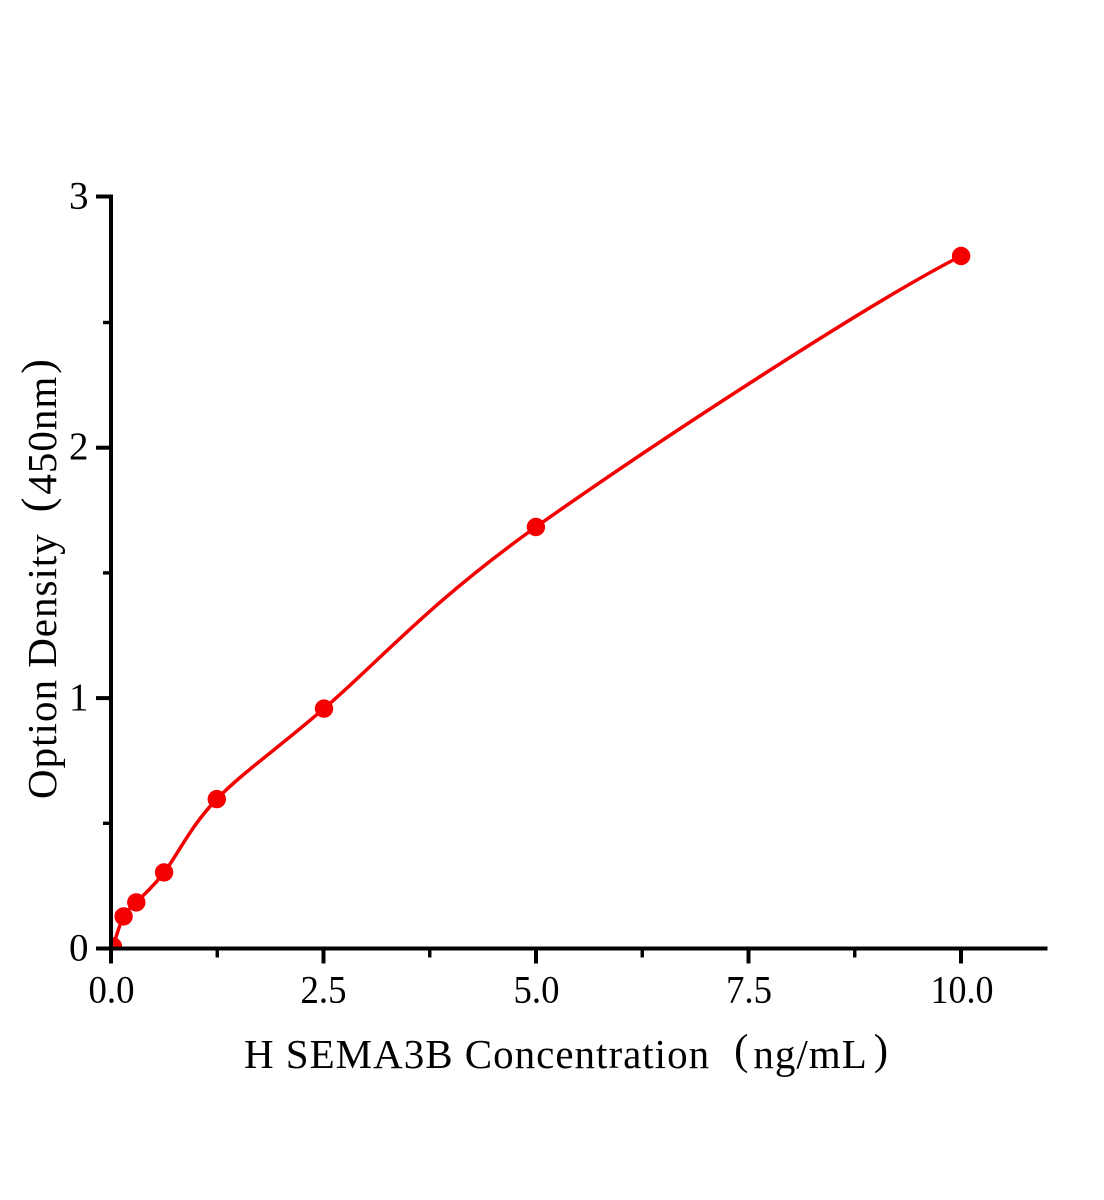  I want to click on svg-text: 0.0, so click(112, 990).